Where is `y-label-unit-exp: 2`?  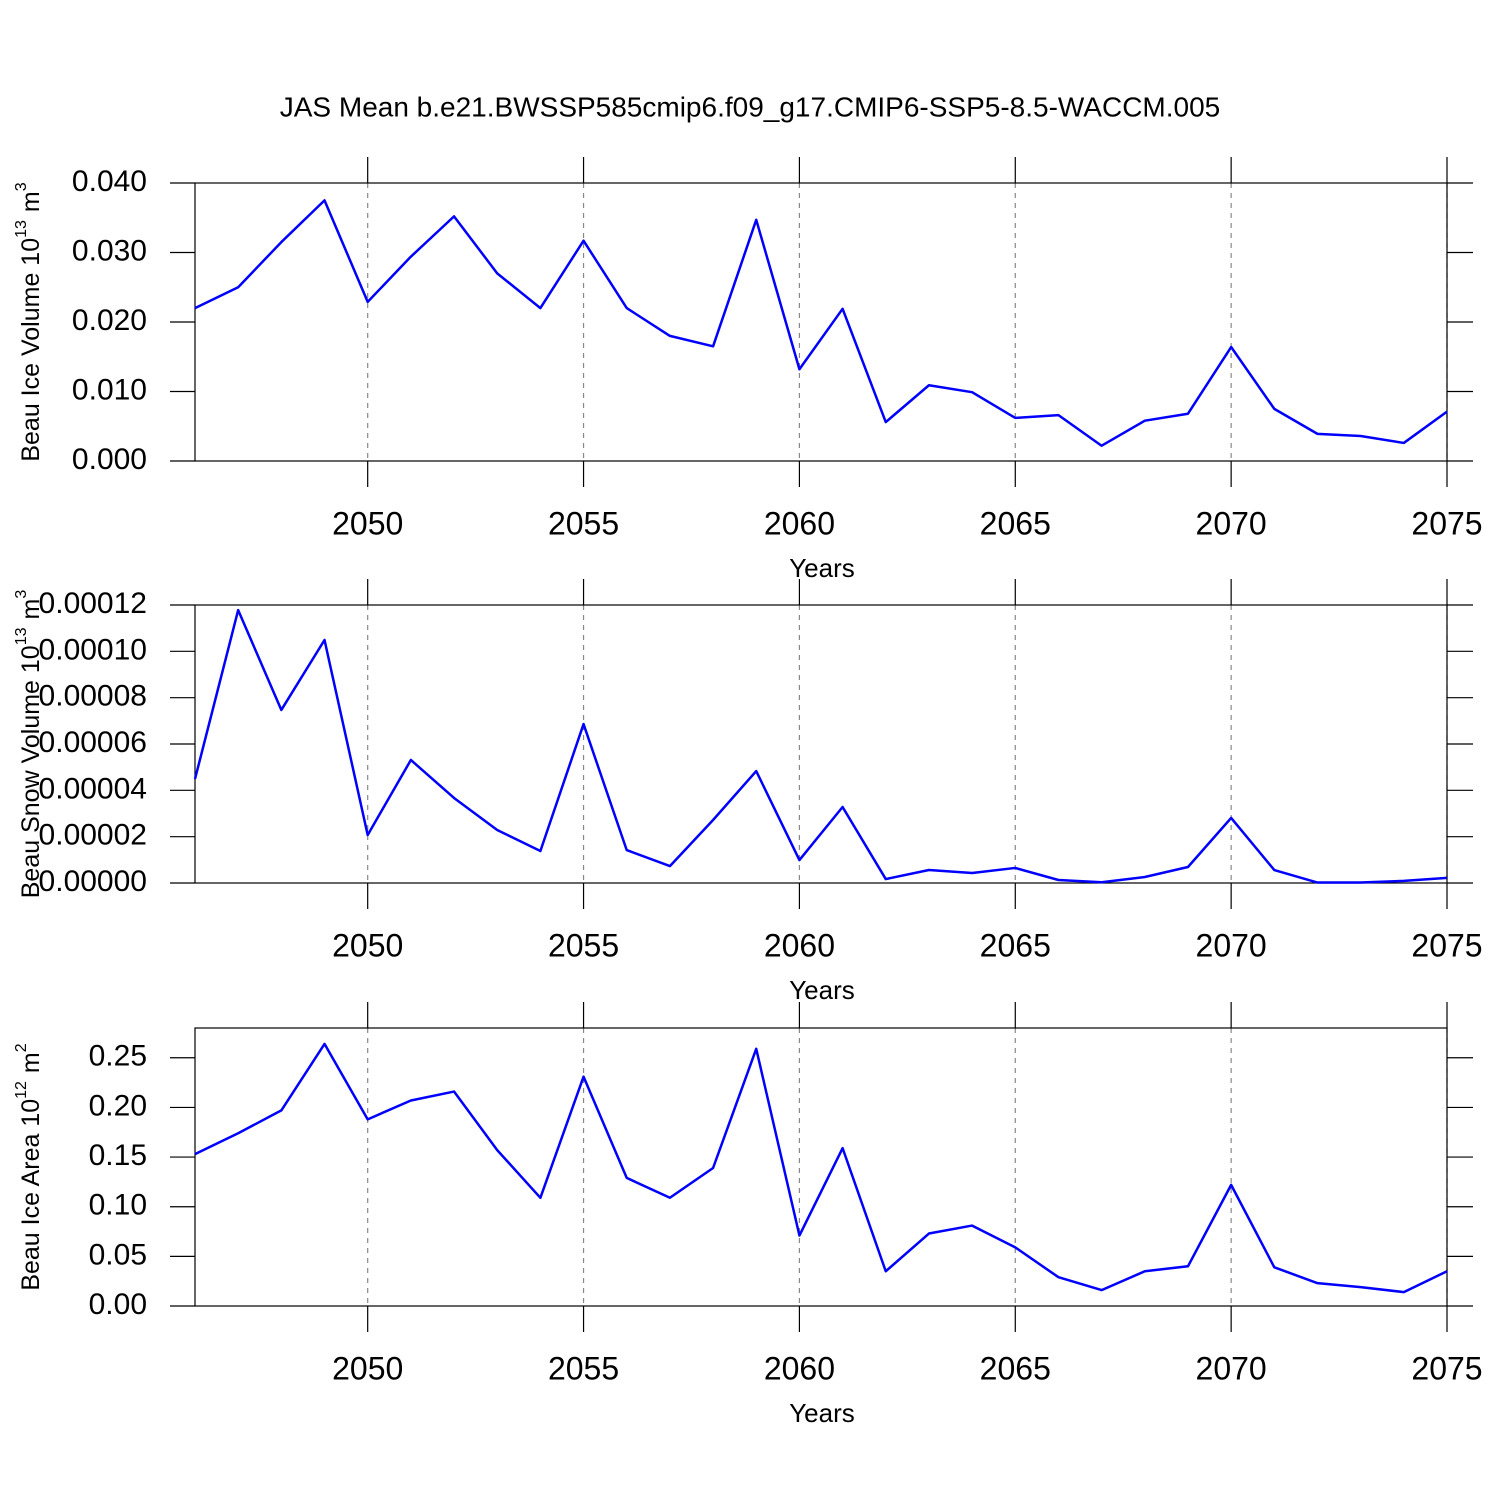 y-label-unit-exp: 2 is located at coordinates (21, 1047).